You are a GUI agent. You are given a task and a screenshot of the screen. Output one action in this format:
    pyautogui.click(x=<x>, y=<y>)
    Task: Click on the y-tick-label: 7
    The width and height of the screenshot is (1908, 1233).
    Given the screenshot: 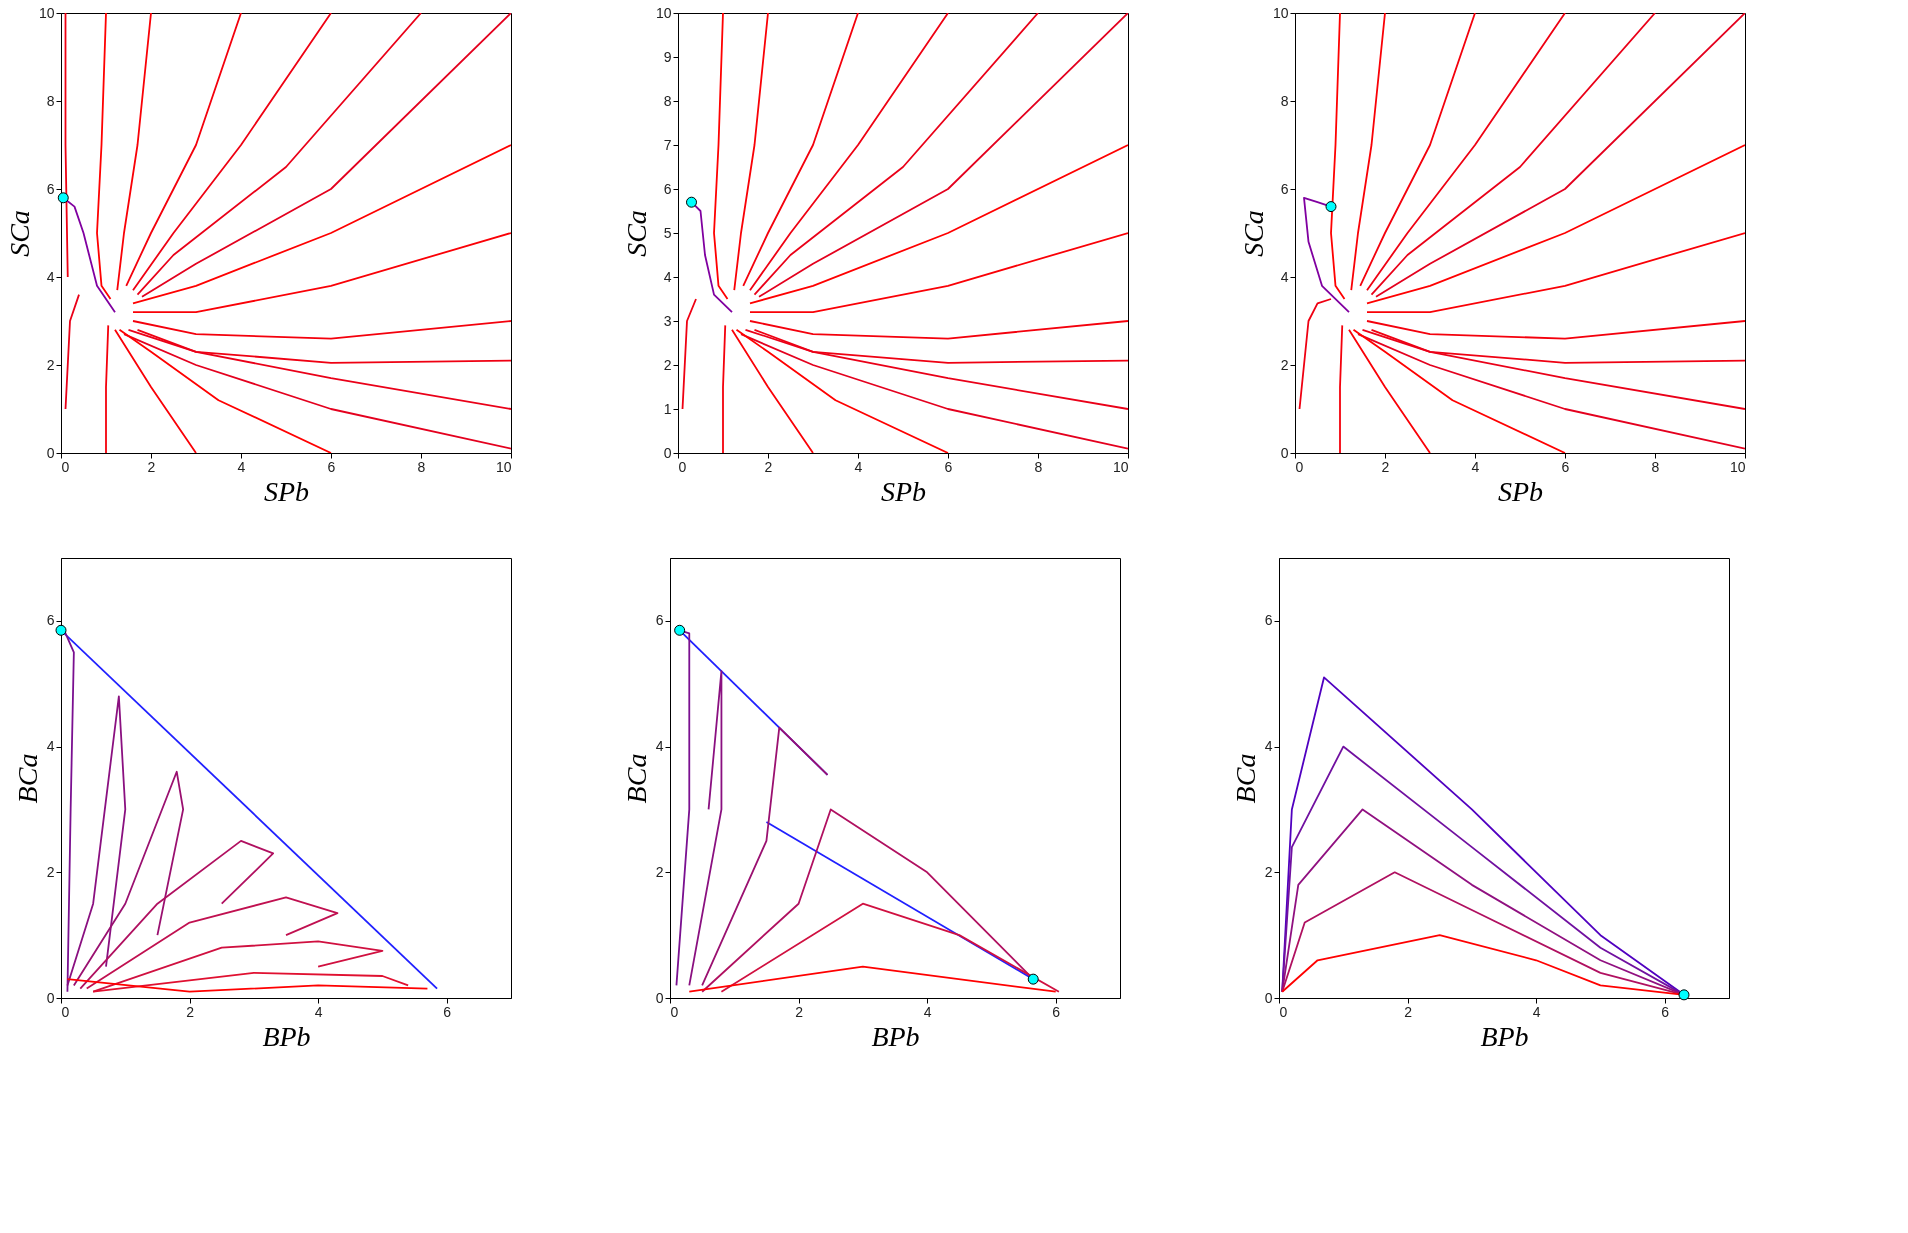 What is the action you would take?
    pyautogui.click(x=667, y=144)
    